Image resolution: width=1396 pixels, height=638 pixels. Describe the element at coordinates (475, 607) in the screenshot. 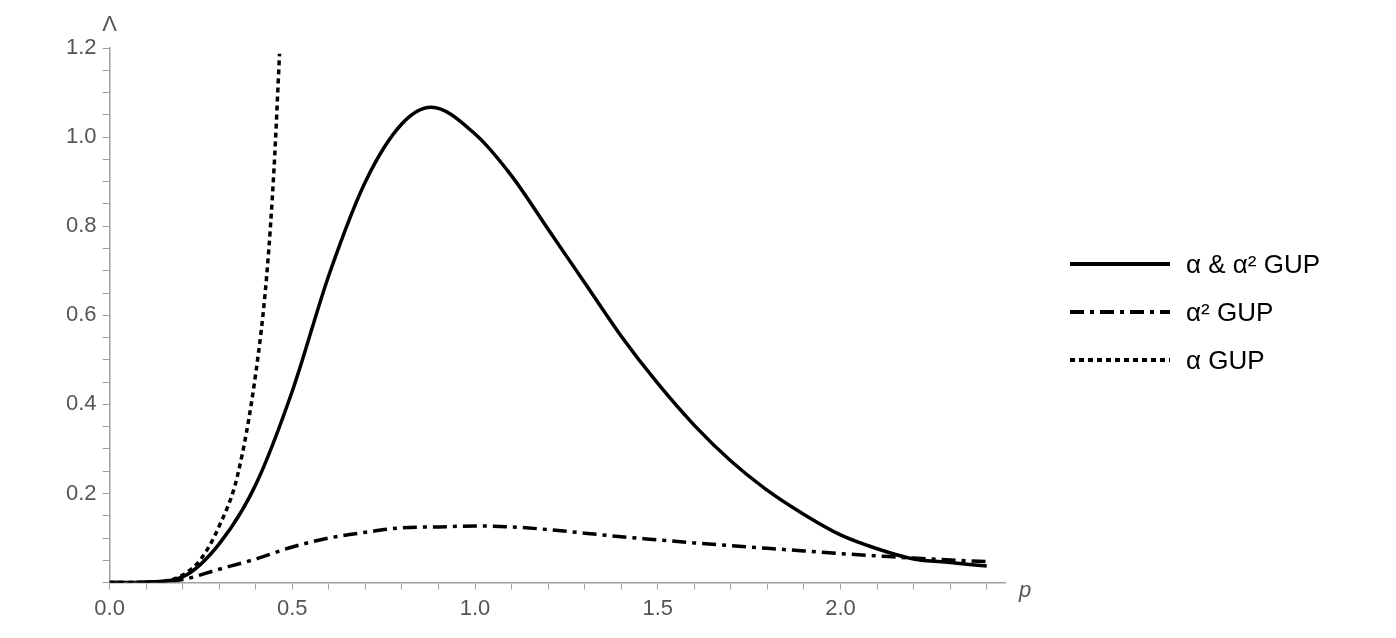

I see `x-tick-label: 1.0` at that location.